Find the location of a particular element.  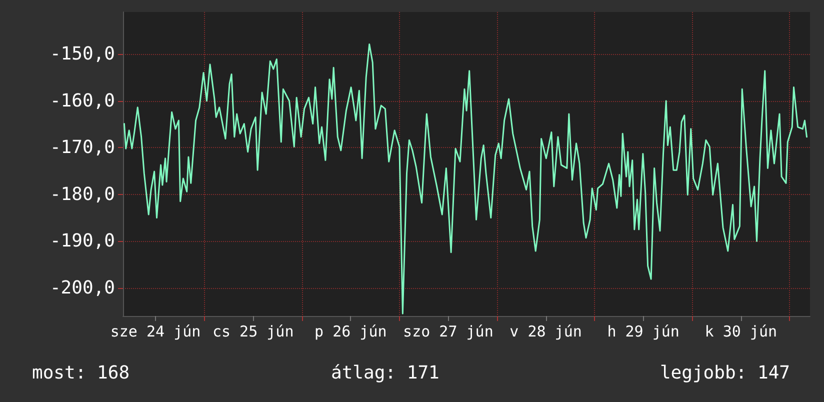

y-tick-label: -200,0 is located at coordinates (82, 287).